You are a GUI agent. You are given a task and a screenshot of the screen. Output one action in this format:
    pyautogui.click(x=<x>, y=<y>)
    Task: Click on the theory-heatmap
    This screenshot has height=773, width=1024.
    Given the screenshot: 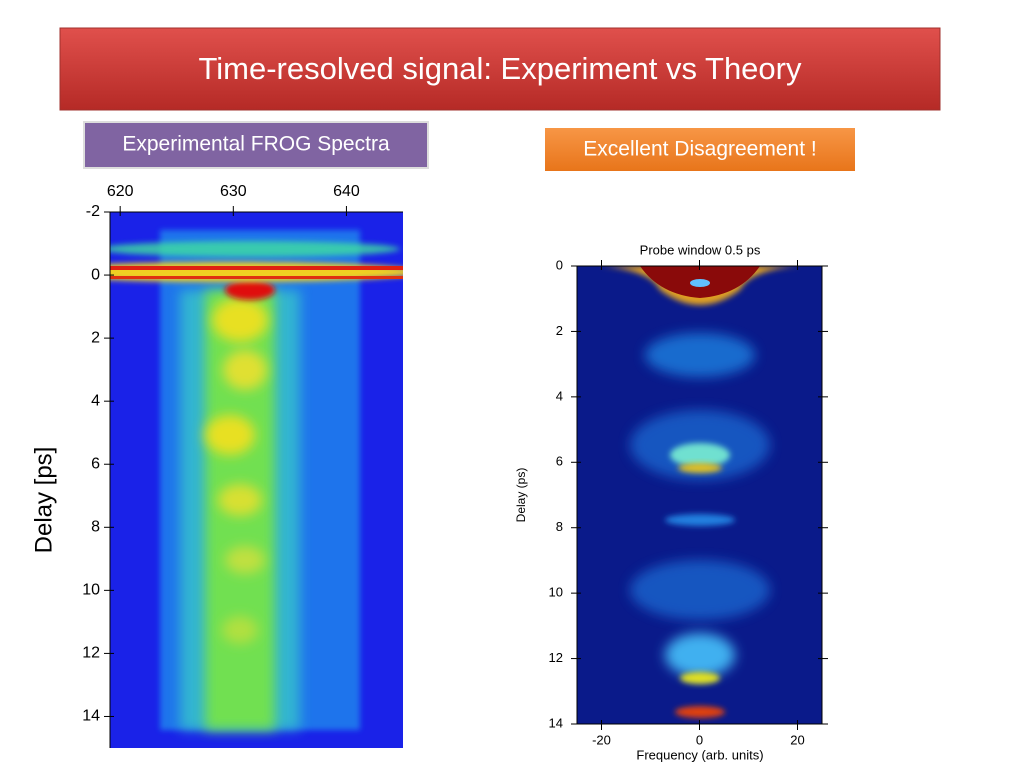 What is the action you would take?
    pyautogui.click(x=699, y=495)
    